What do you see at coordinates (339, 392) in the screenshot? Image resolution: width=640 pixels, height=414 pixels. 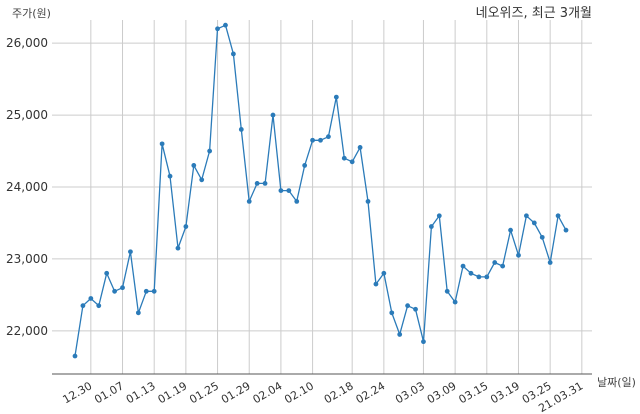 I see `x-tick-label: 02.18` at bounding box center [339, 392].